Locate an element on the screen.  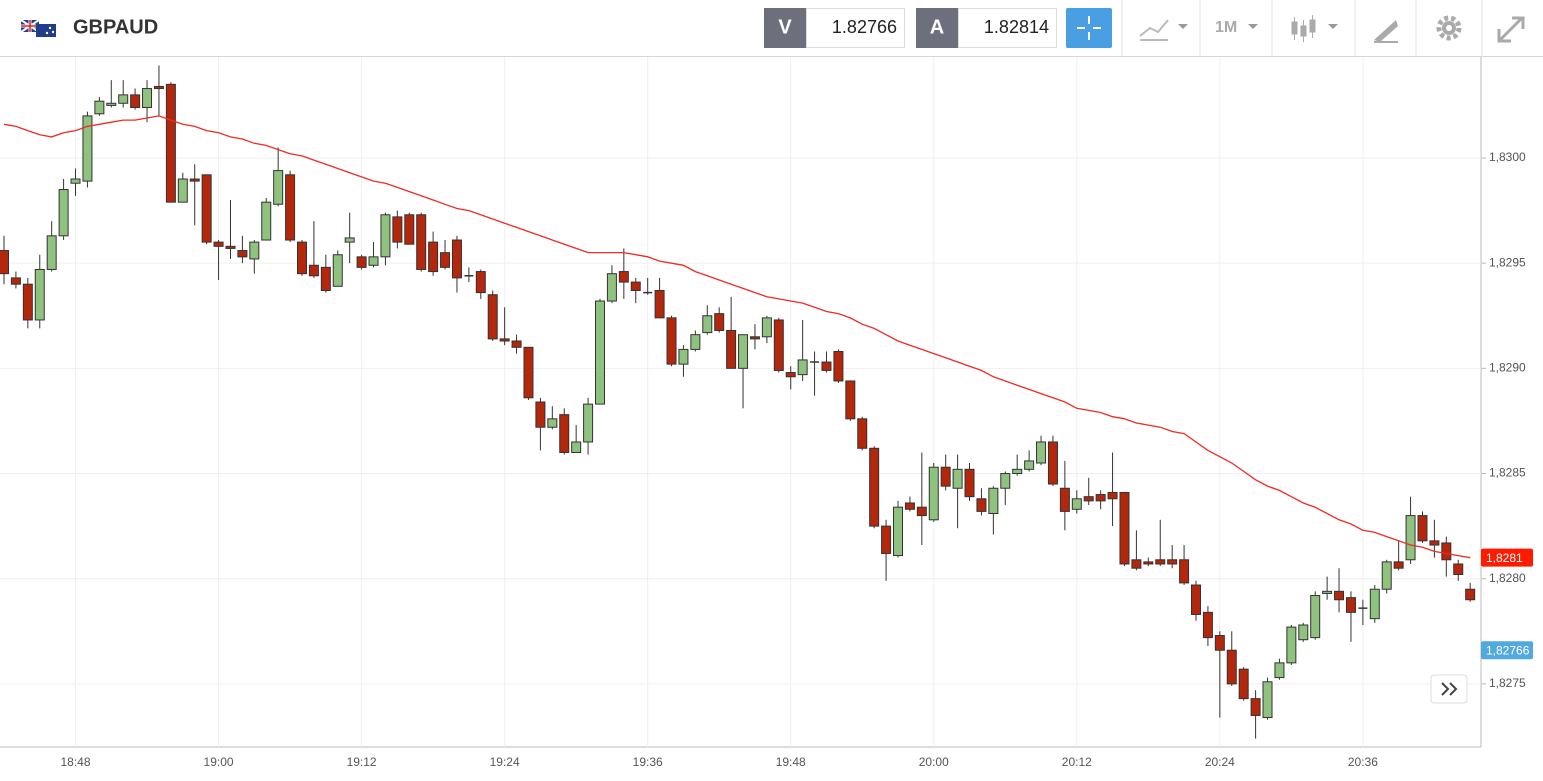
draw-tool-button is located at coordinates (1386, 31).